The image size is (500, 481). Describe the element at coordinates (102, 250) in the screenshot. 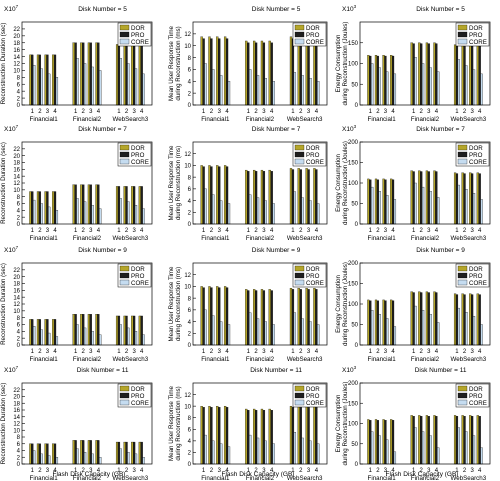

I see `chart-title: Disk Number = 9` at that location.